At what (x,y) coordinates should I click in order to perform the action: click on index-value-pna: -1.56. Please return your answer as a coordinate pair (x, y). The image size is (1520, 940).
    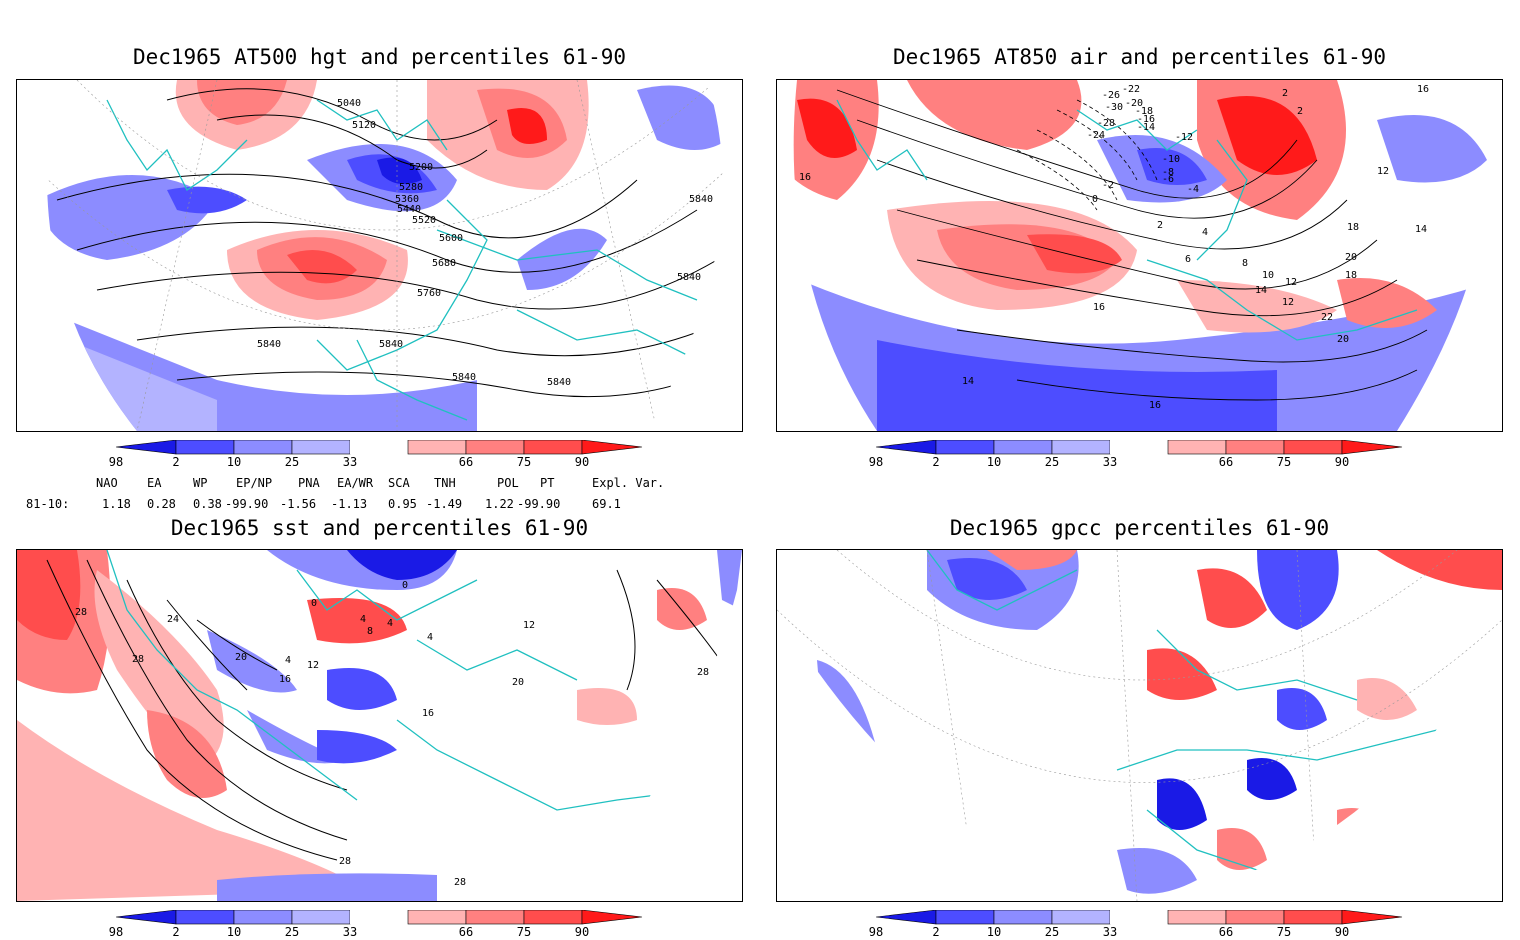
    Looking at the image, I should click on (298, 504).